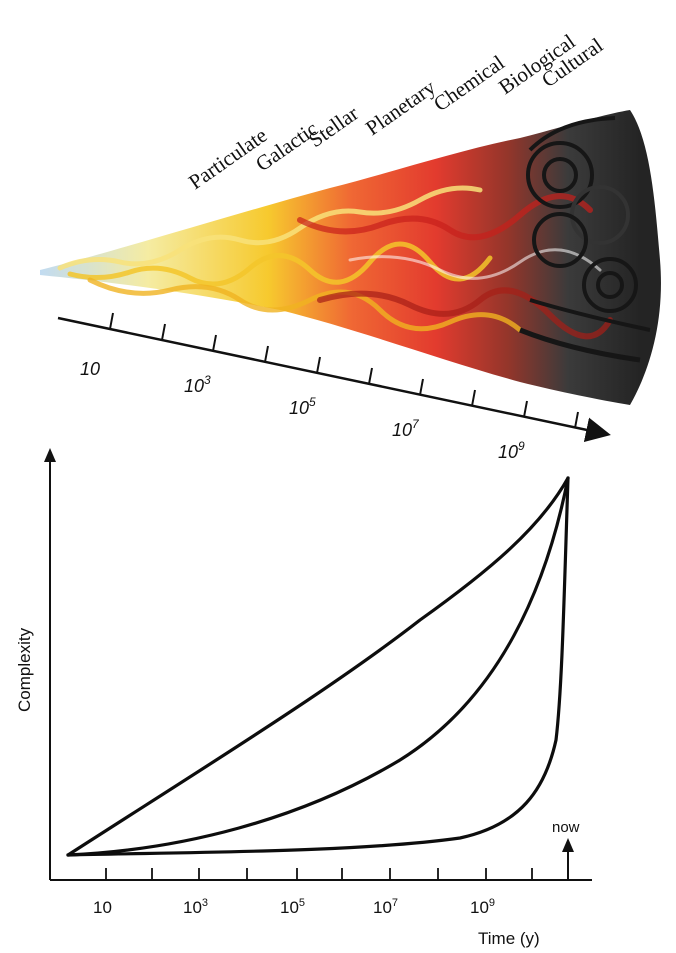  What do you see at coordinates (90, 369) in the screenshot?
I see `timeline-tick-label-10: 10` at bounding box center [90, 369].